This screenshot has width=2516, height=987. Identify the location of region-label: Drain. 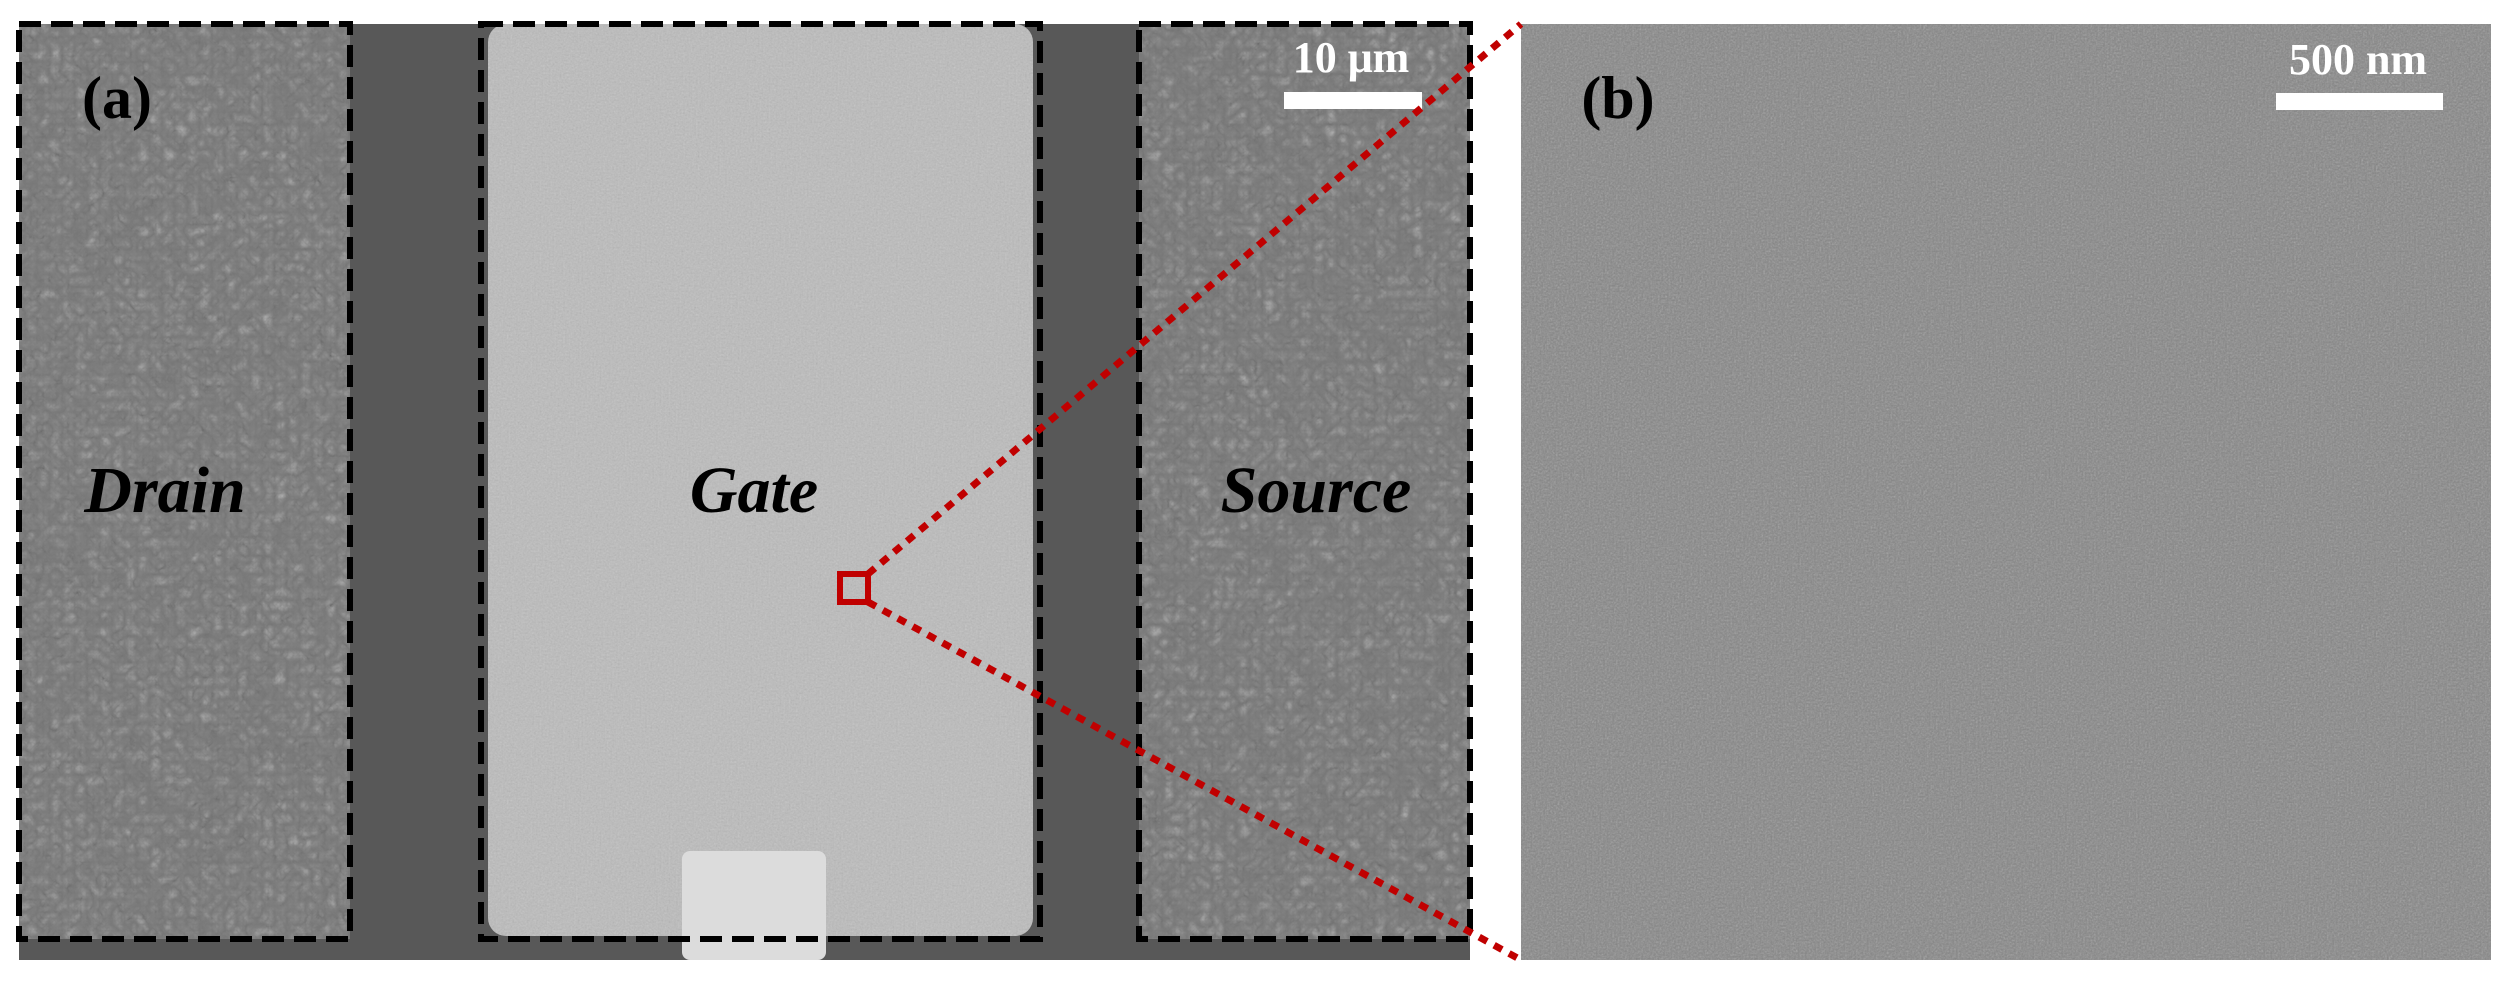
(164, 490).